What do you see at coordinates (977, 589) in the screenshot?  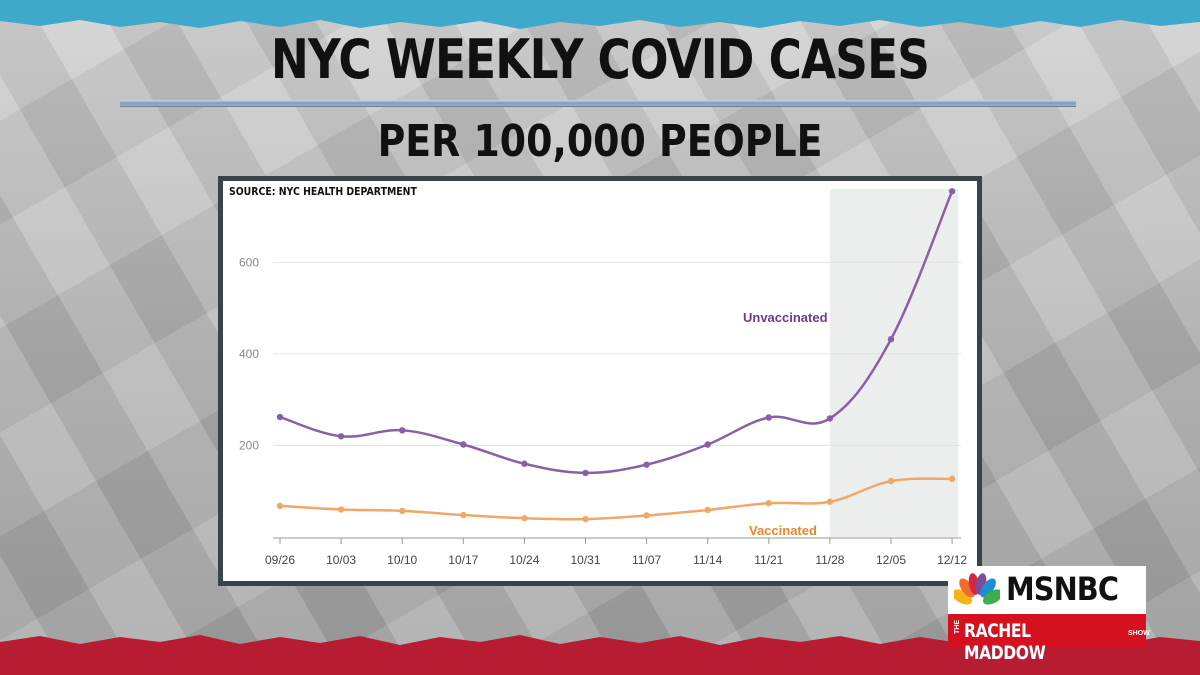 I see `peacock-icon` at bounding box center [977, 589].